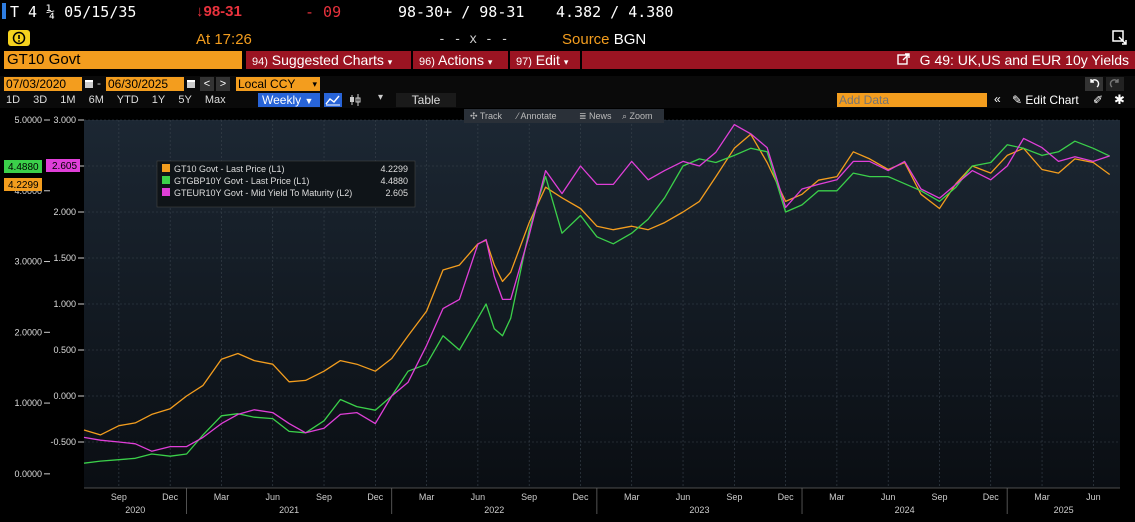 This screenshot has width=1135, height=522. I want to click on annotation-edit-icon: ✐, so click(1098, 100).